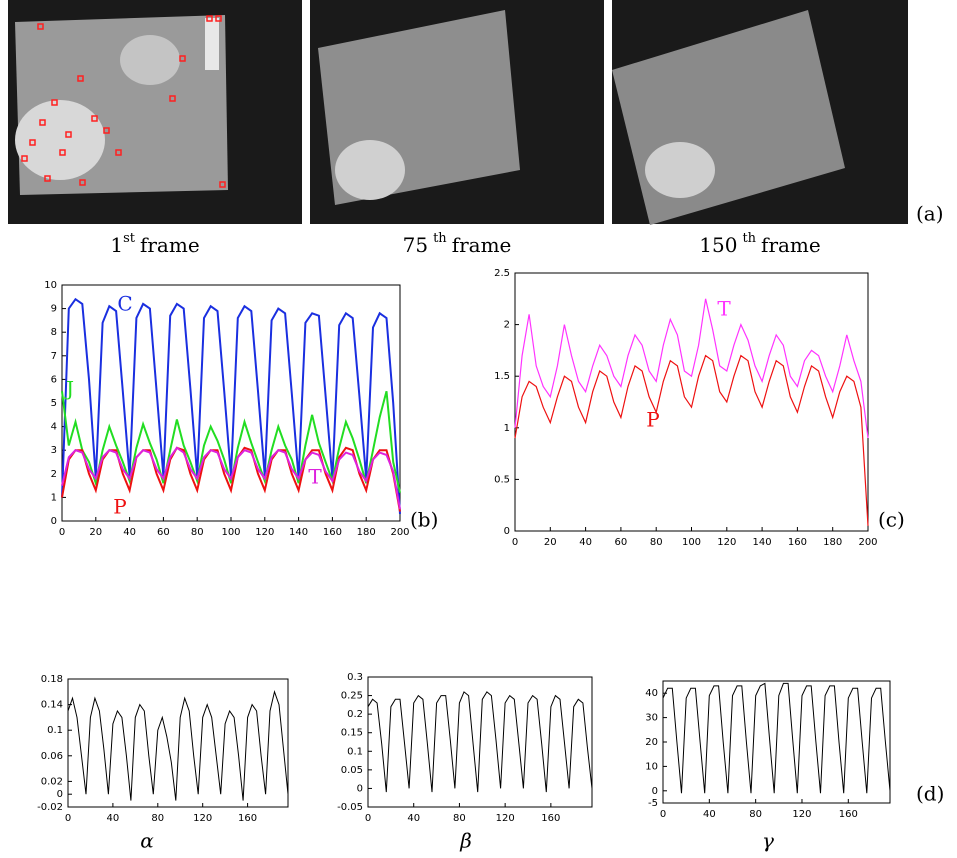 This screenshot has width=957, height=858. What do you see at coordinates (352, 733) in the screenshot?
I see `y-tick-label: 0.15` at bounding box center [352, 733].